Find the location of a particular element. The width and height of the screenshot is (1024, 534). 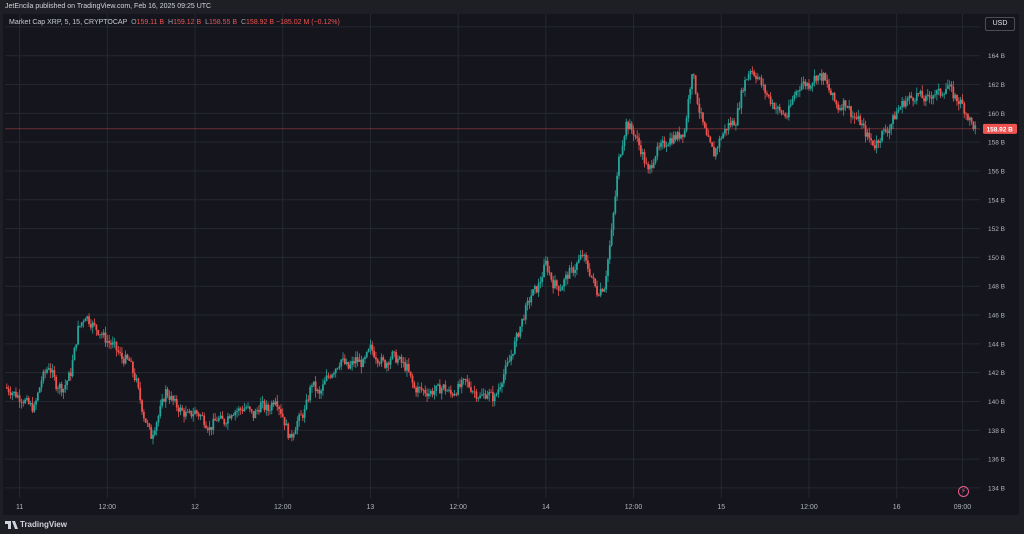

y-tick-label: 138 B is located at coordinates (996, 431).